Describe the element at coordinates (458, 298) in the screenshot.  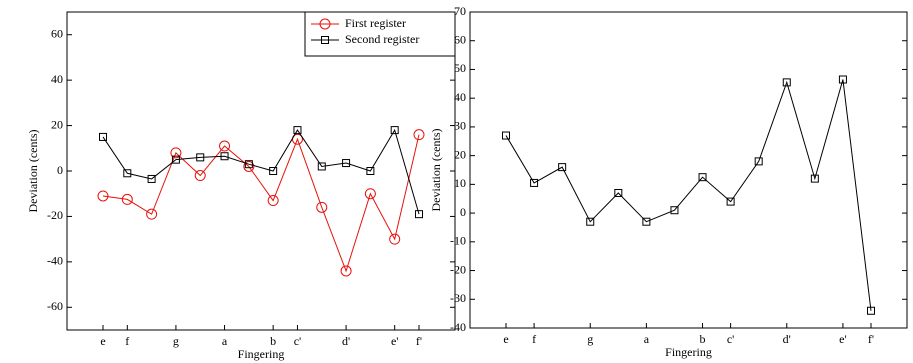
I see `y-tick-label: -30` at that location.